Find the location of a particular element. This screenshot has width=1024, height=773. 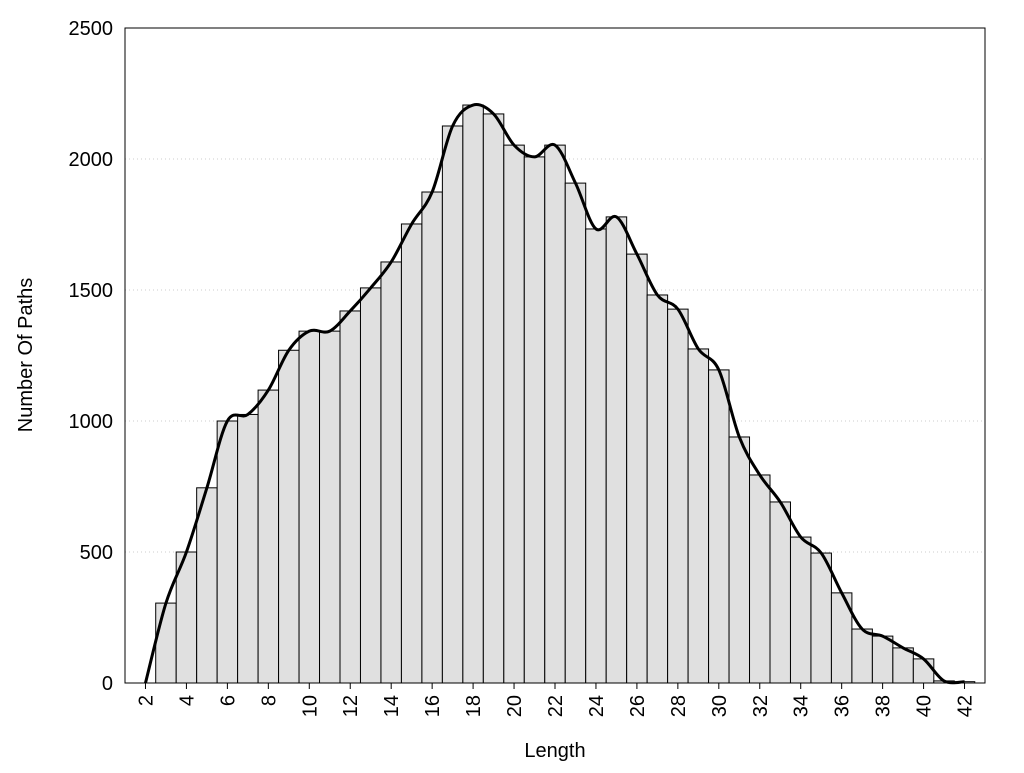

x-tick-label: 42 is located at coordinates (966, 706).